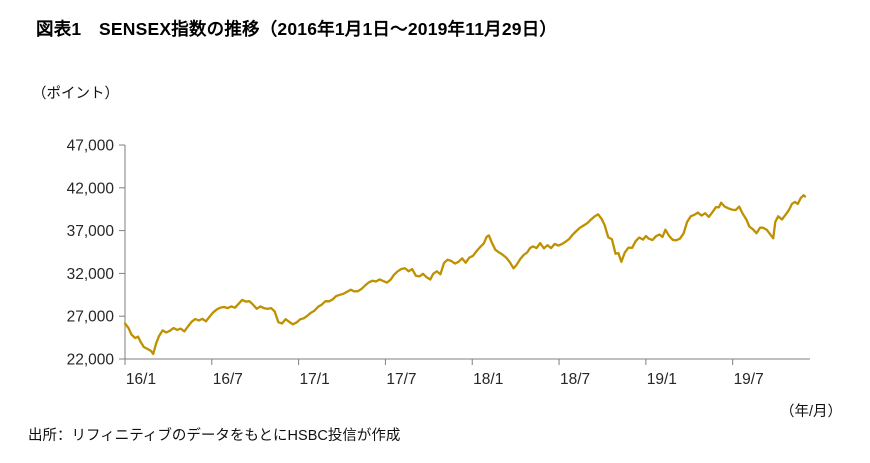 The image size is (870, 463). Describe the element at coordinates (91, 317) in the screenshot. I see `y-tick-label: 27,000` at that location.